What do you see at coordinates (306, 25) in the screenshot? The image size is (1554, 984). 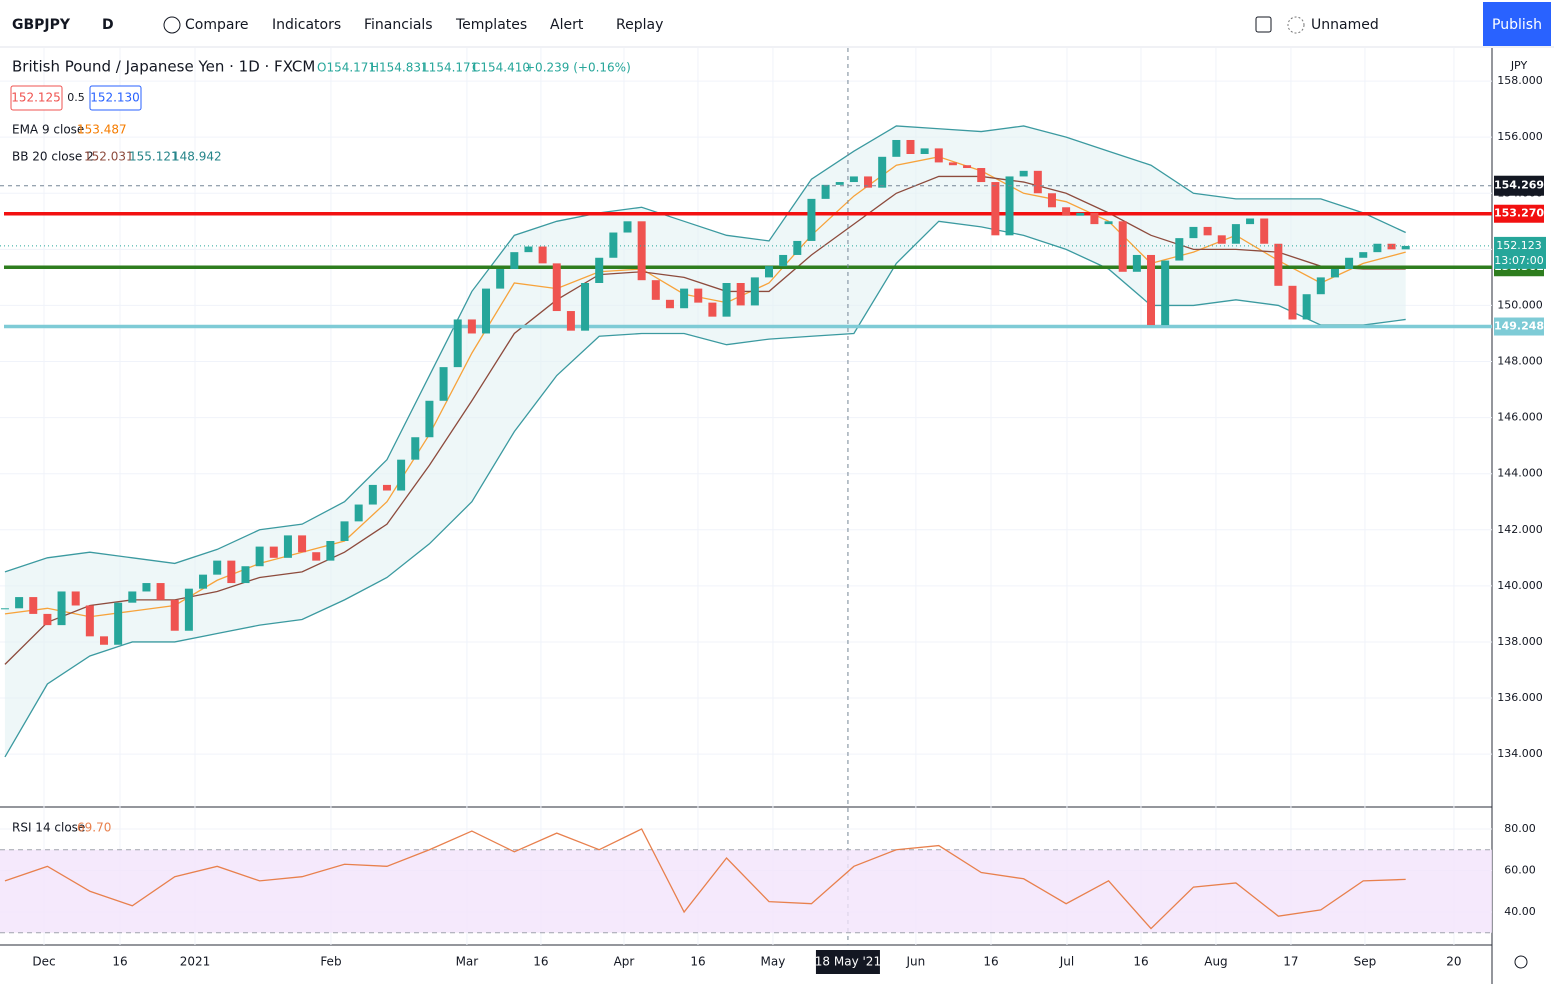 I see `toolbar-button: Indicators` at bounding box center [306, 25].